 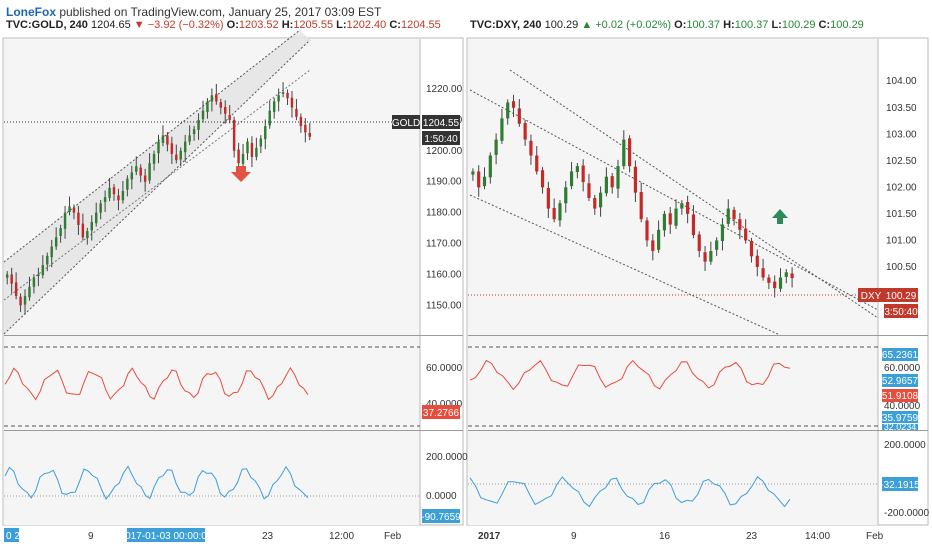 I want to click on dxy-price-axis-tick-label: 100.50, so click(x=901, y=267).